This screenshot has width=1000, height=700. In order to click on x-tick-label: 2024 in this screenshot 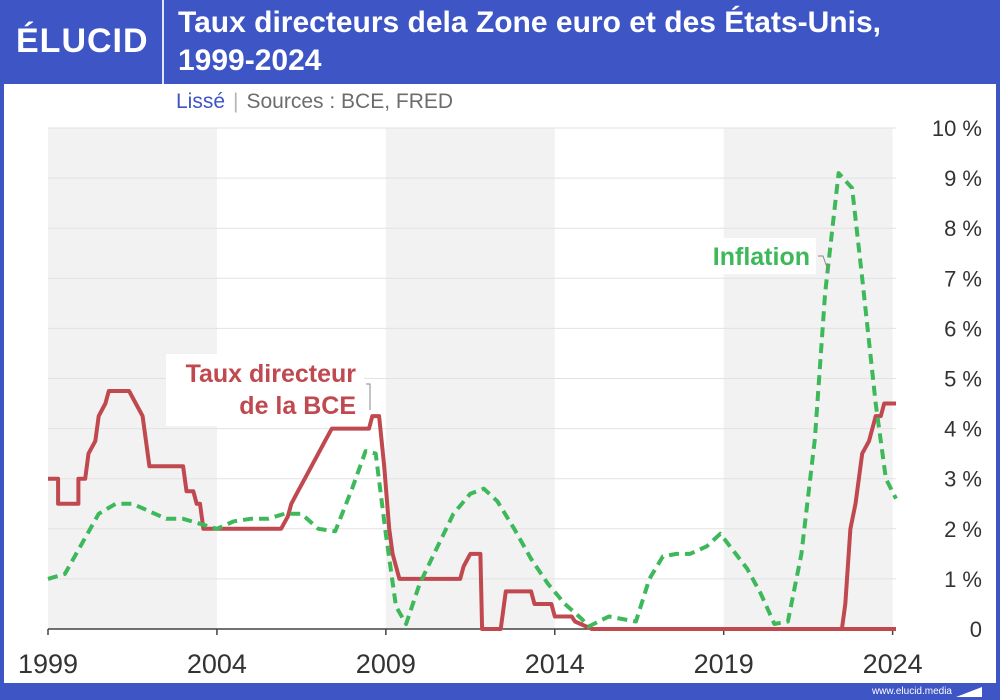, I will do `click(893, 664)`.